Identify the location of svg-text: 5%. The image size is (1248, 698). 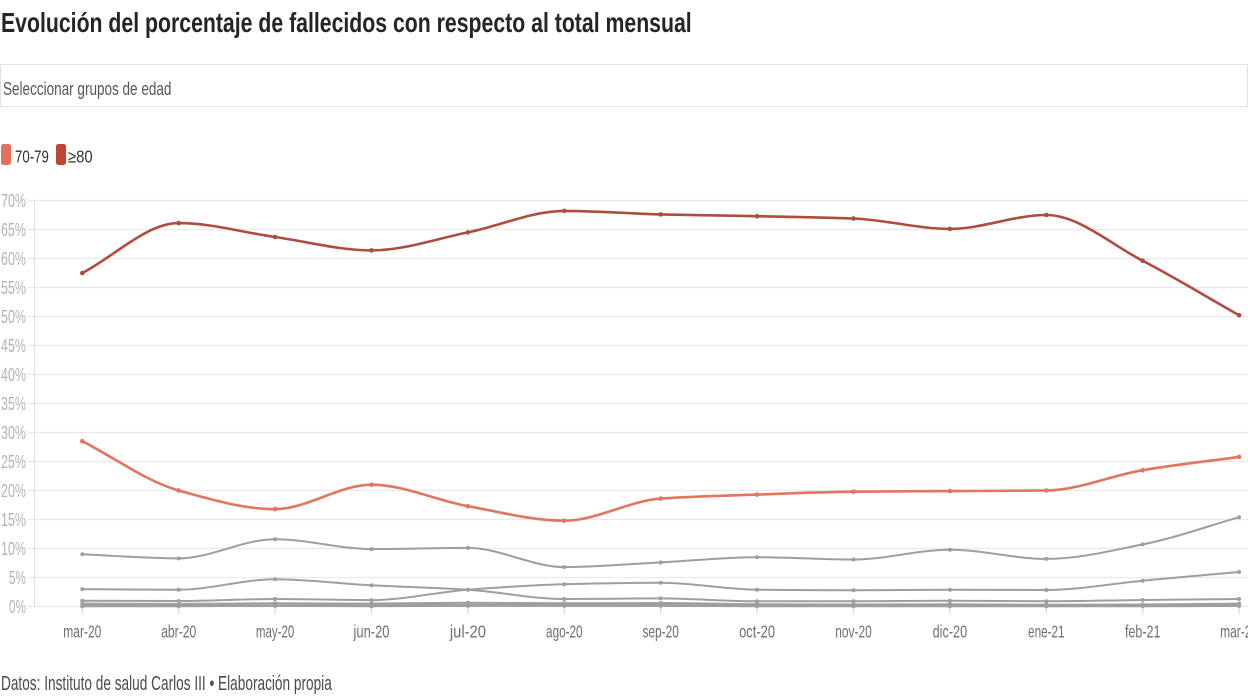
(17, 578).